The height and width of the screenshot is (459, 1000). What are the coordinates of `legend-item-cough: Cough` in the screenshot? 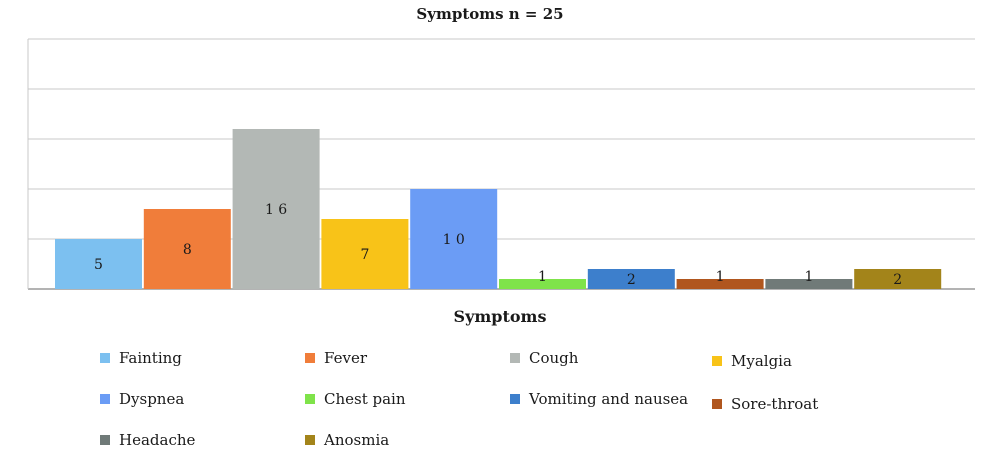 It's located at (544, 358).